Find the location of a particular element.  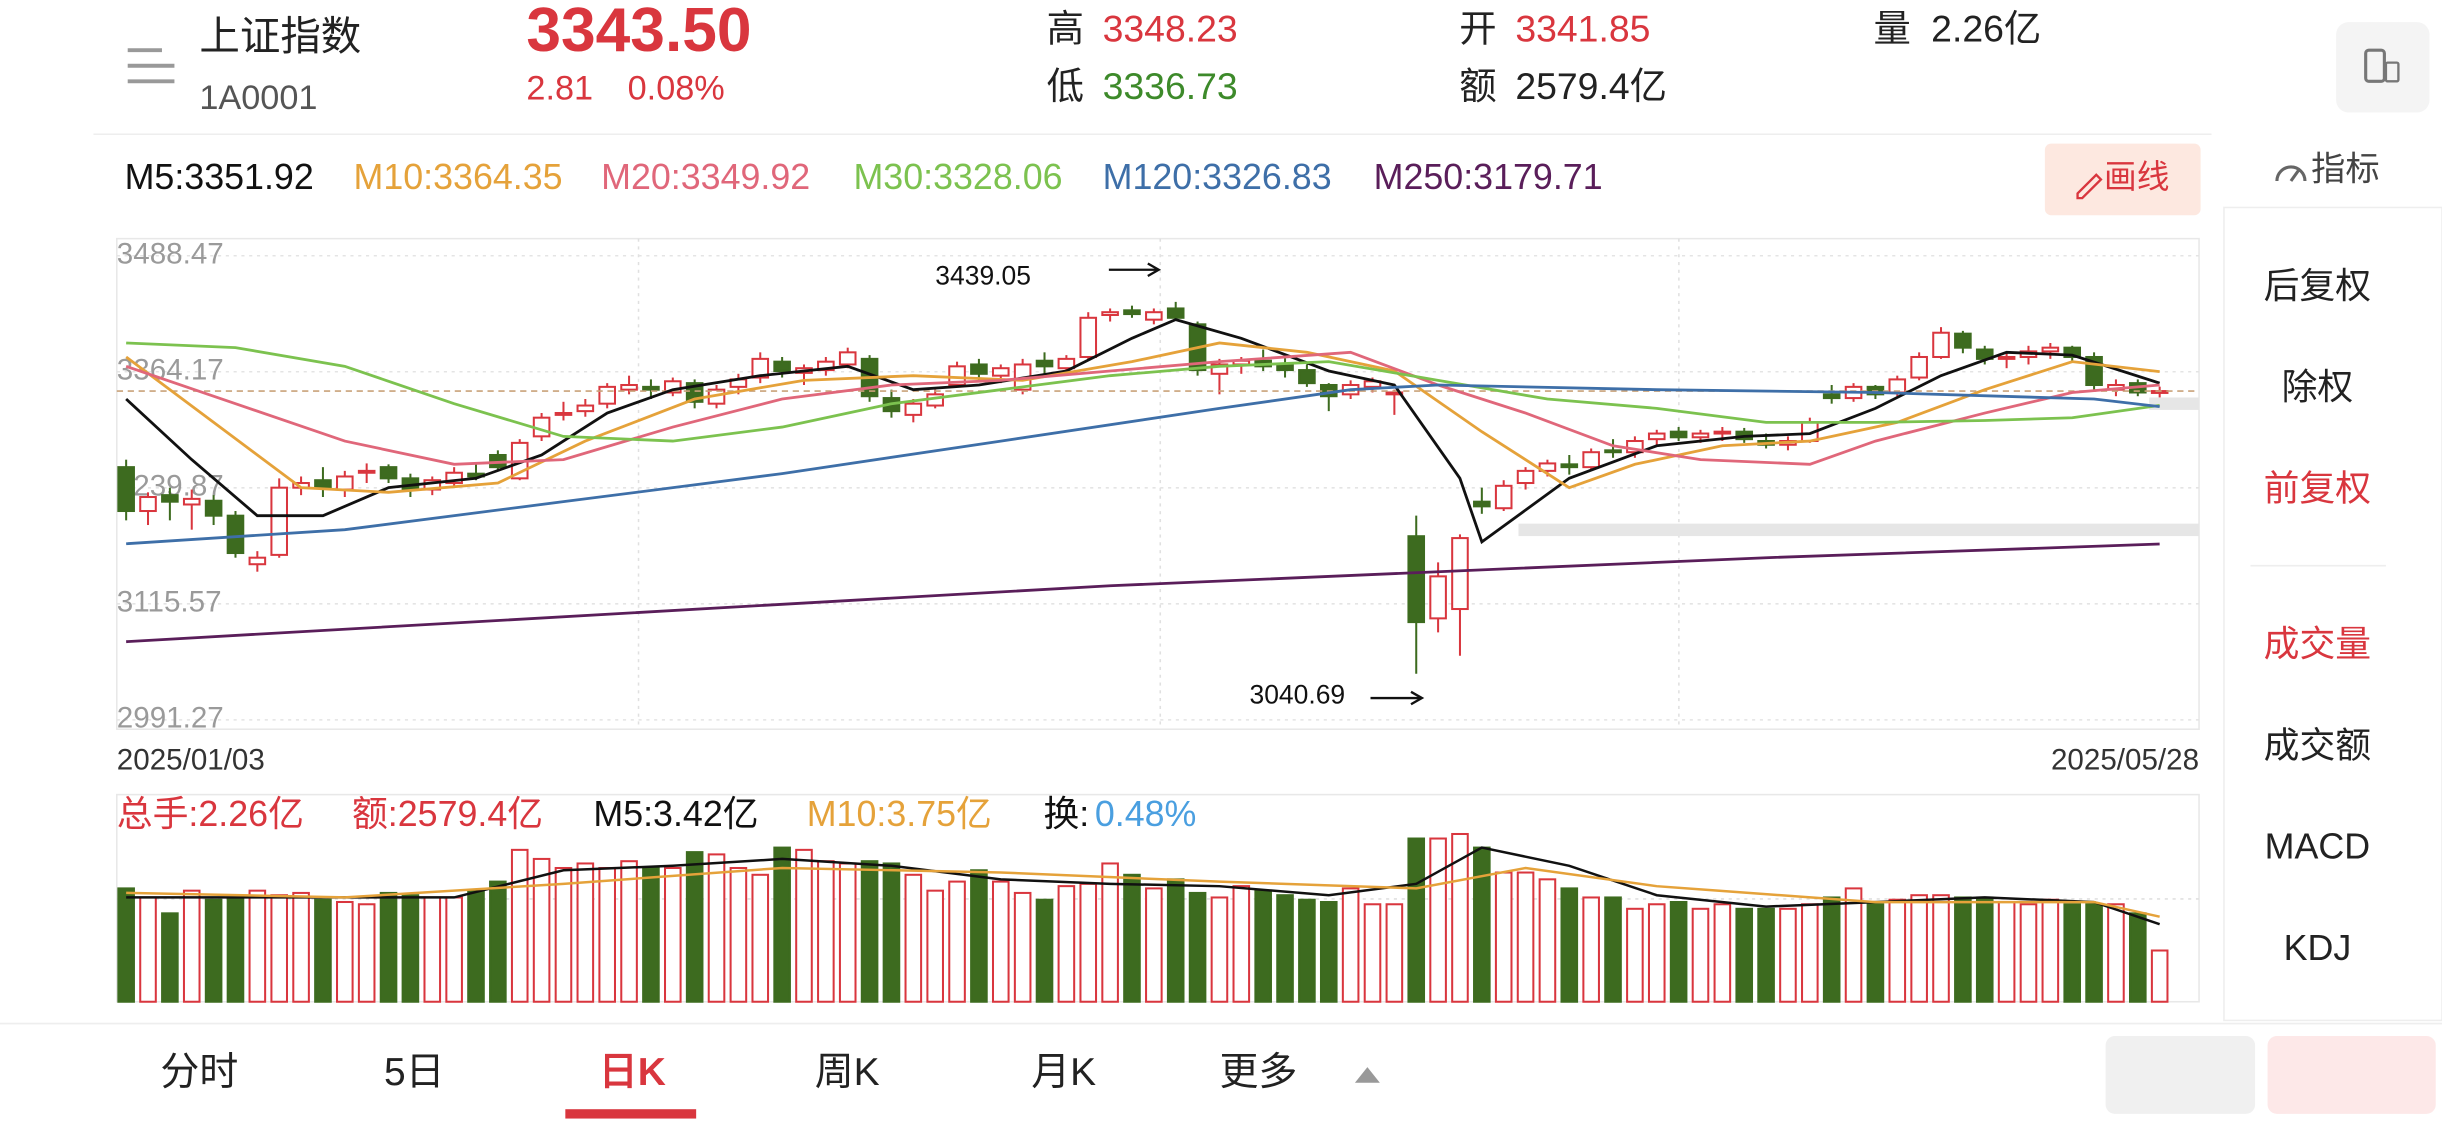

sidebar-item: 除权 is located at coordinates (2318, 387).